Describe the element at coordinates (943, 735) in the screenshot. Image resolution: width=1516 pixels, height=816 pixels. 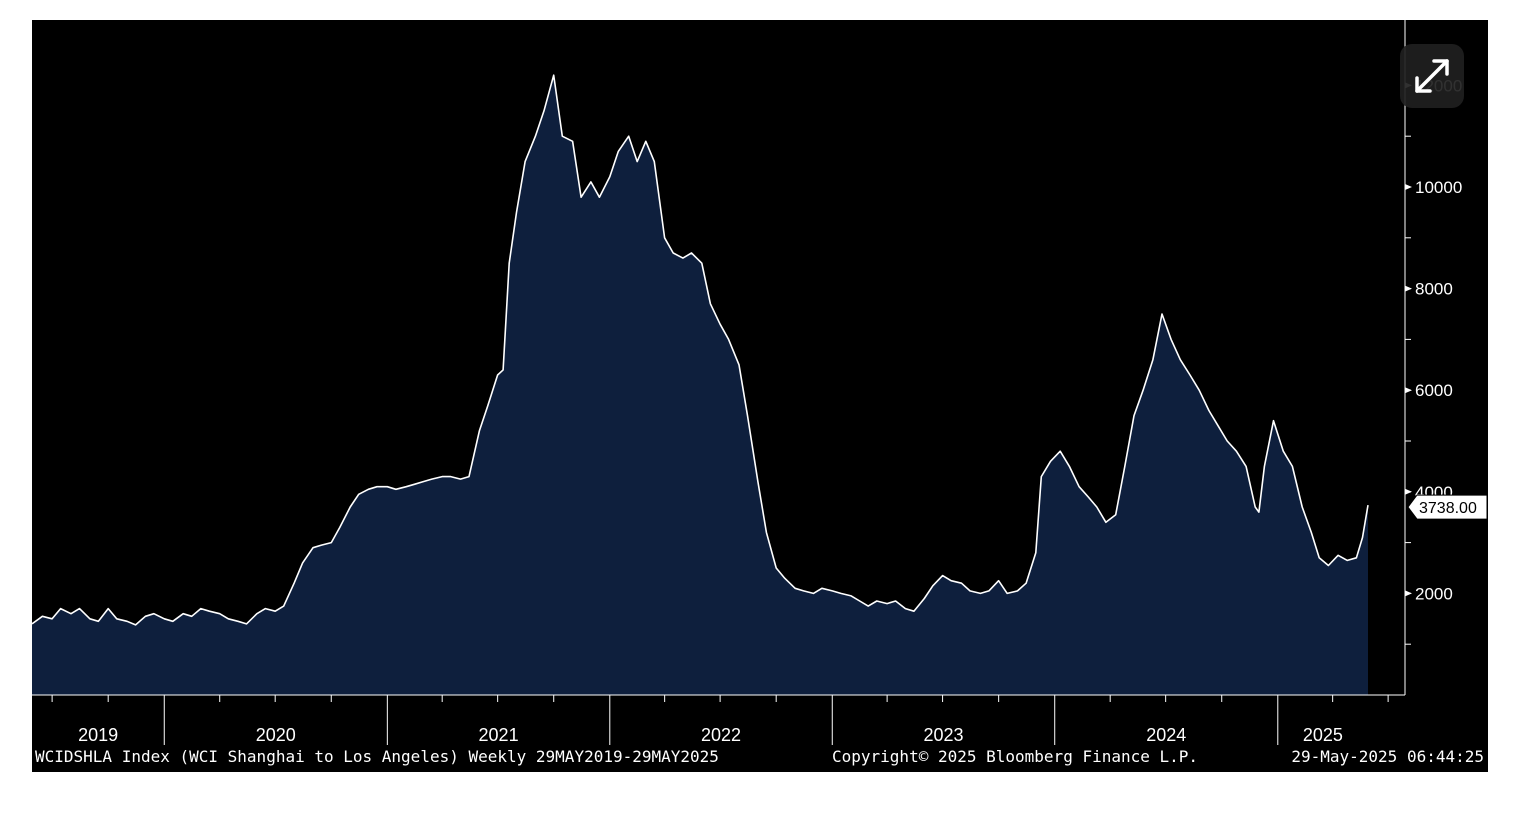
I see `x-tick-label: 2023` at that location.